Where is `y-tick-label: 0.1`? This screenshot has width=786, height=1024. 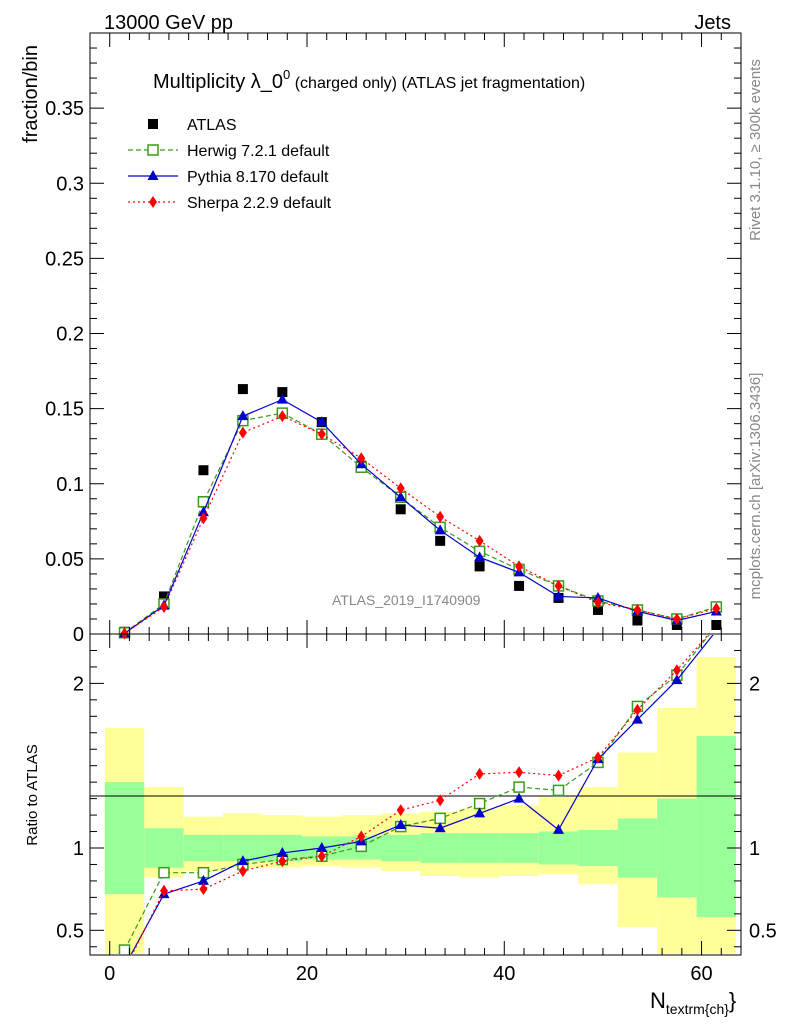
y-tick-label: 0.1 is located at coordinates (70, 485).